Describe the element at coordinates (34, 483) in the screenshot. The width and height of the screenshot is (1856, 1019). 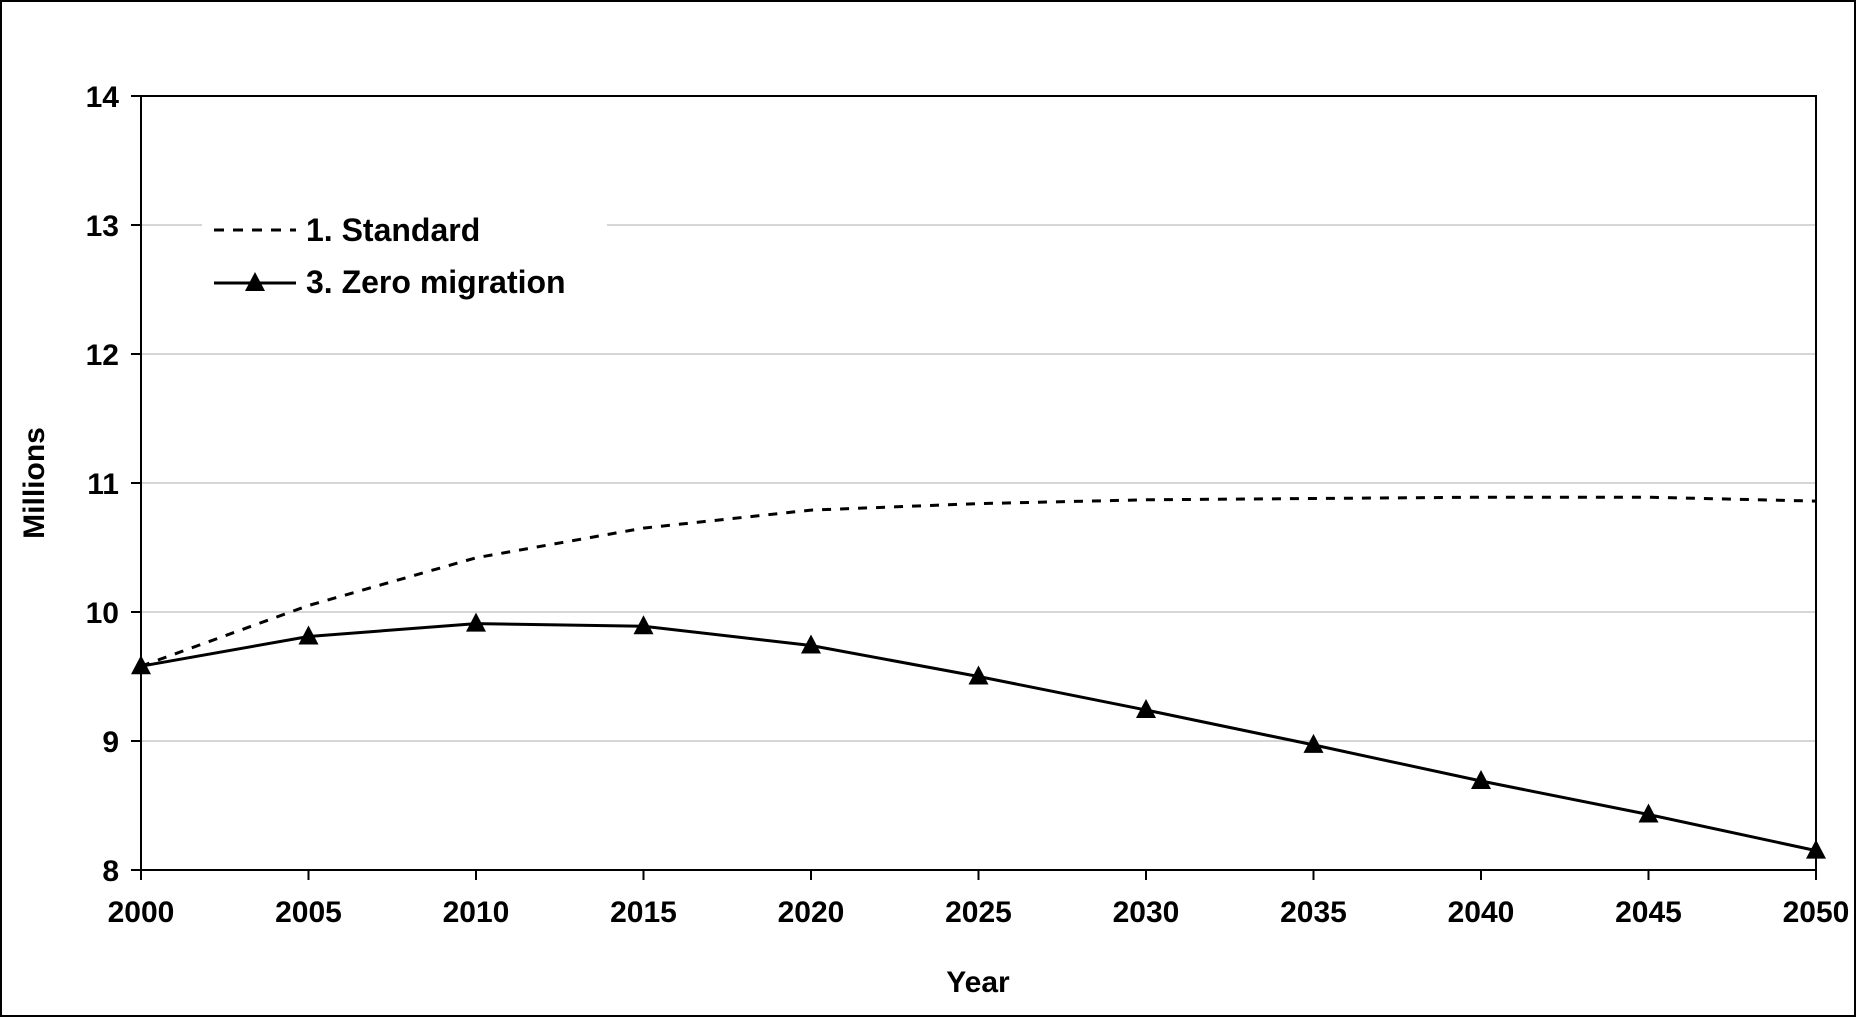
I see `y-axis-title: Millions` at that location.